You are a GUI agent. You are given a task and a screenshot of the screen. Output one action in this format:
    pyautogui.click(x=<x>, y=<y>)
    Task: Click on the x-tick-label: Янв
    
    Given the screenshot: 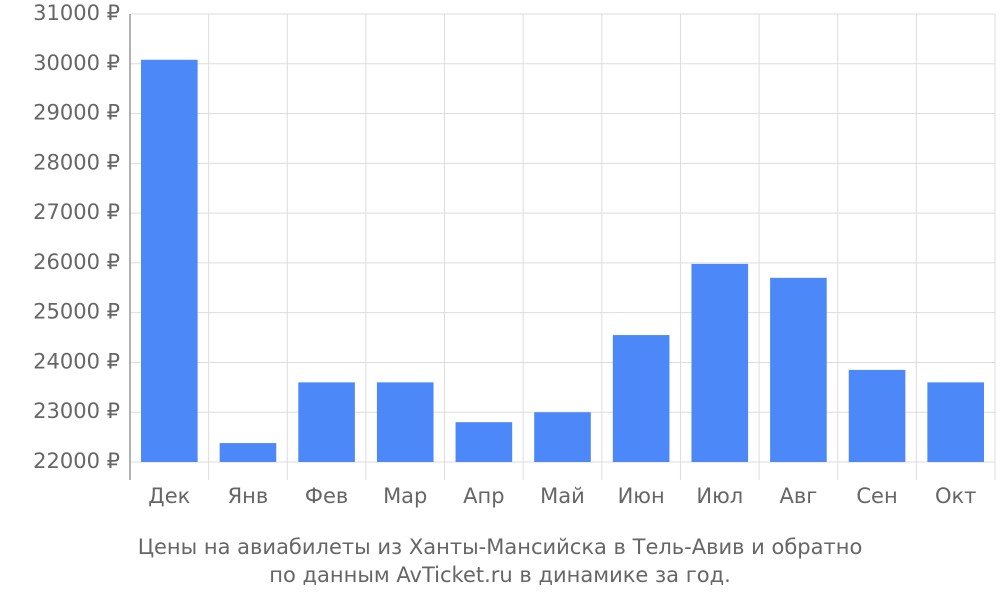 What is the action you would take?
    pyautogui.click(x=248, y=496)
    